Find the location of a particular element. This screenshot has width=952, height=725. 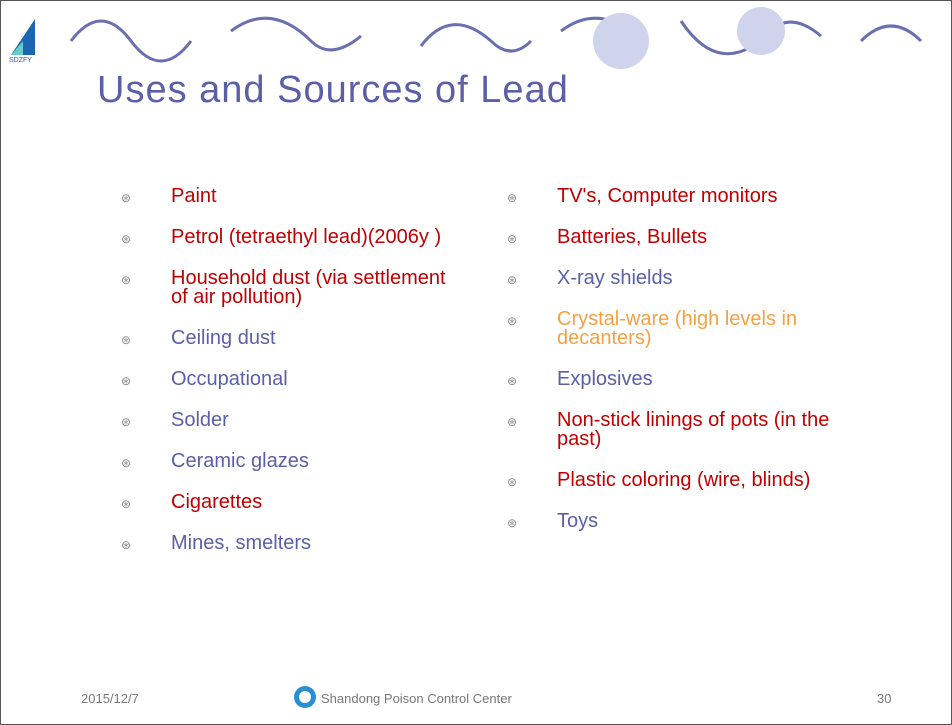

bullet-item: Ceiling dust is located at coordinates (291, 339).